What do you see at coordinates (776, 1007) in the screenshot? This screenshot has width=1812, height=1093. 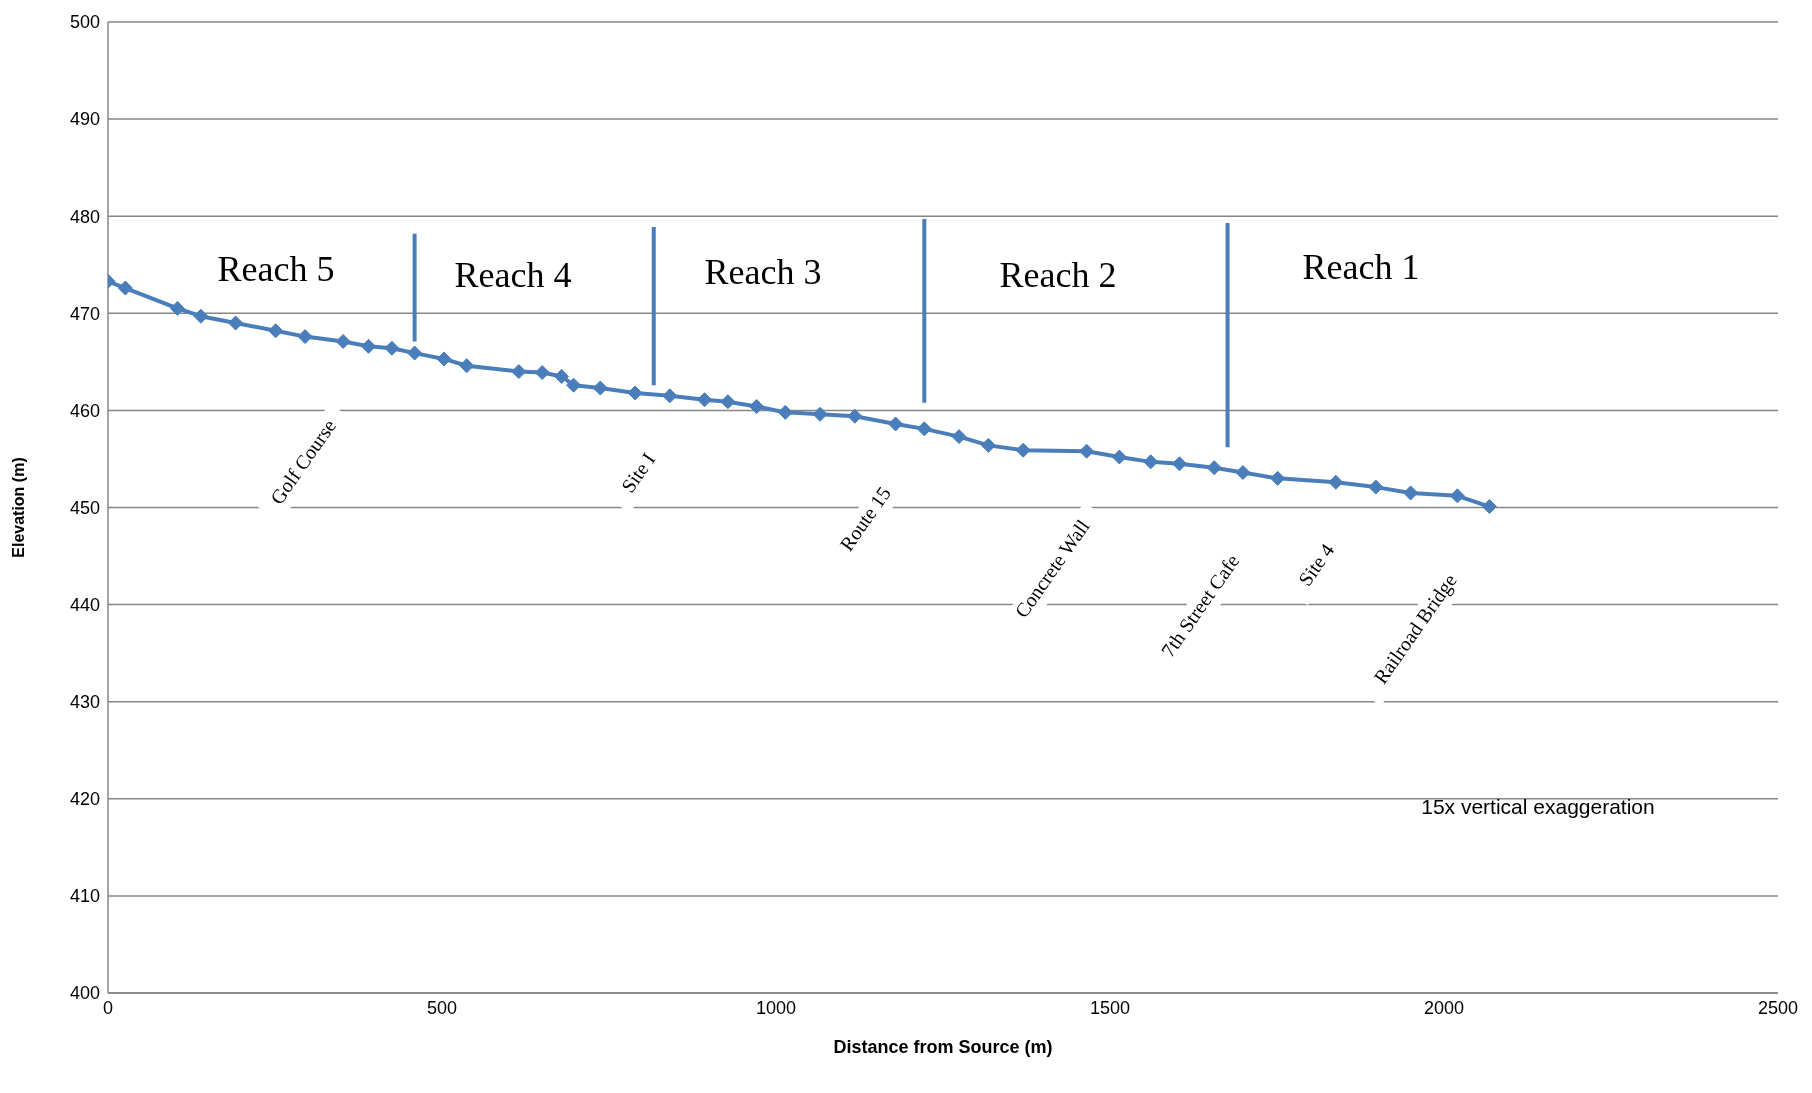 I see `x-tick-label: 1000` at bounding box center [776, 1007].